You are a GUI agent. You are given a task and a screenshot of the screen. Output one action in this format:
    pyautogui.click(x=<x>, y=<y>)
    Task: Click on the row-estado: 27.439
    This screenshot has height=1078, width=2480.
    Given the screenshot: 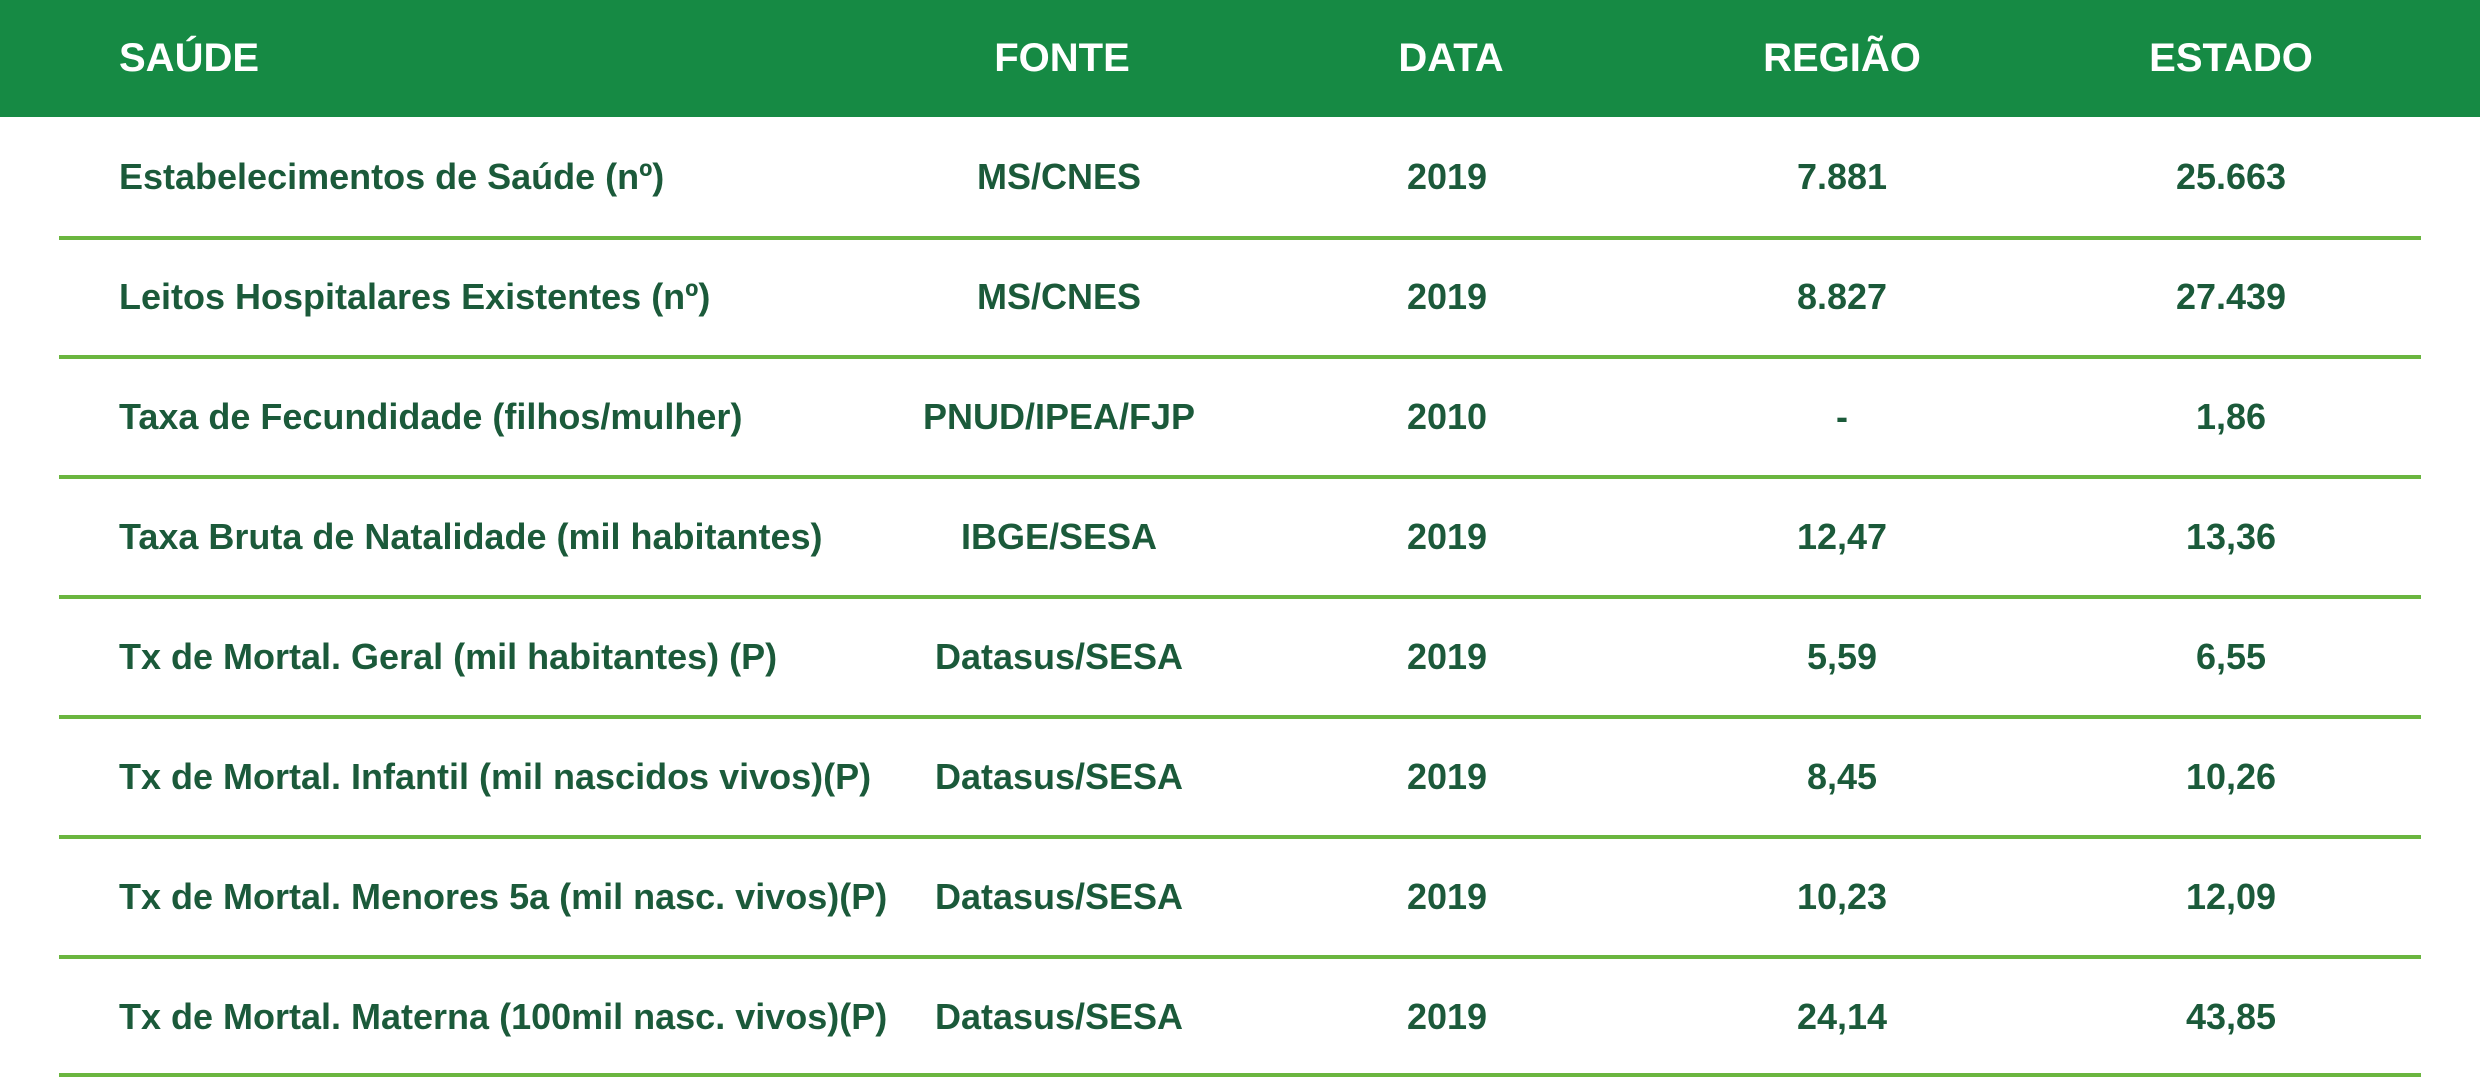 What is the action you would take?
    pyautogui.click(x=2231, y=296)
    